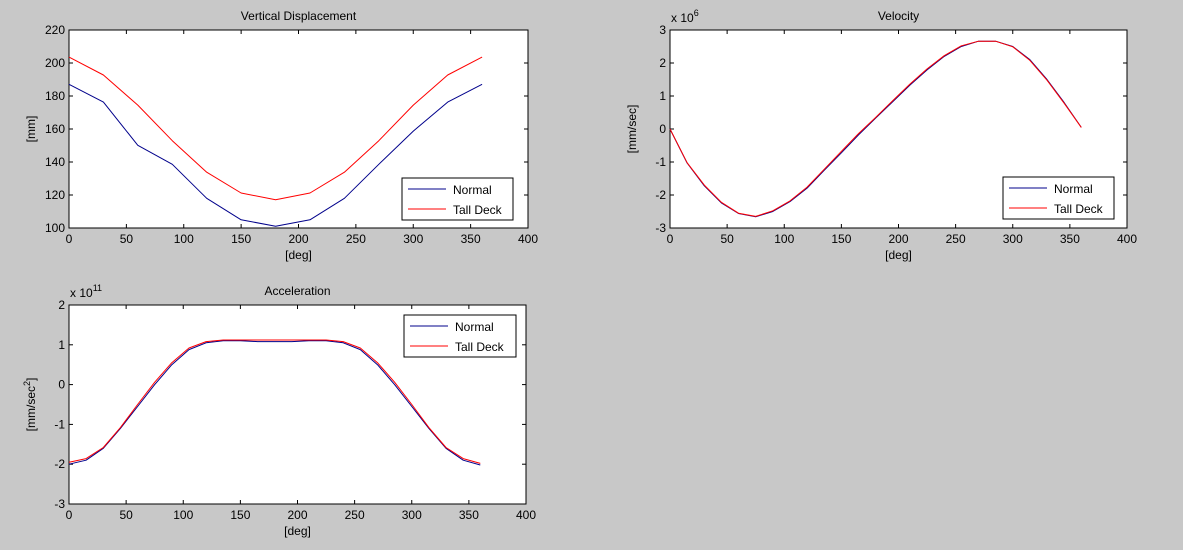 This screenshot has height=550, width=1183. I want to click on exponent-label: x 1011, so click(86, 291).